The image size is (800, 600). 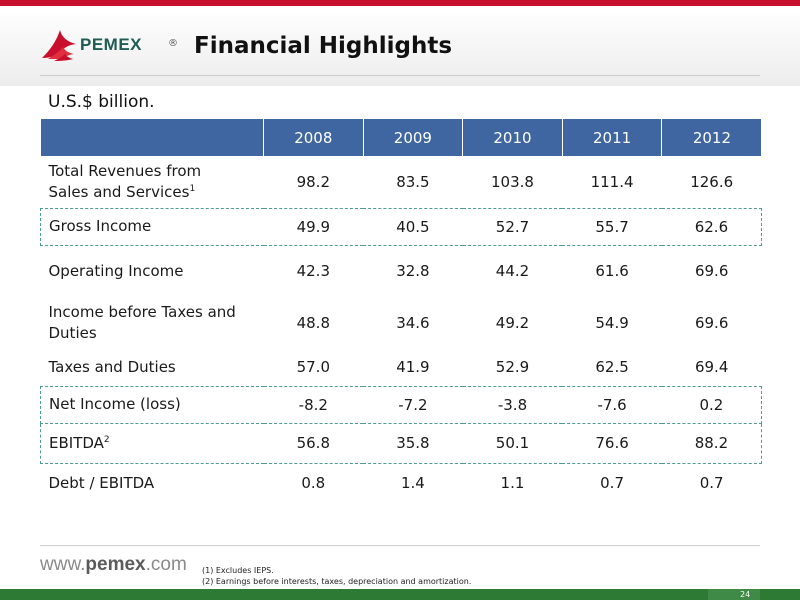 I want to click on row-label: Gross Income, so click(x=152, y=226).